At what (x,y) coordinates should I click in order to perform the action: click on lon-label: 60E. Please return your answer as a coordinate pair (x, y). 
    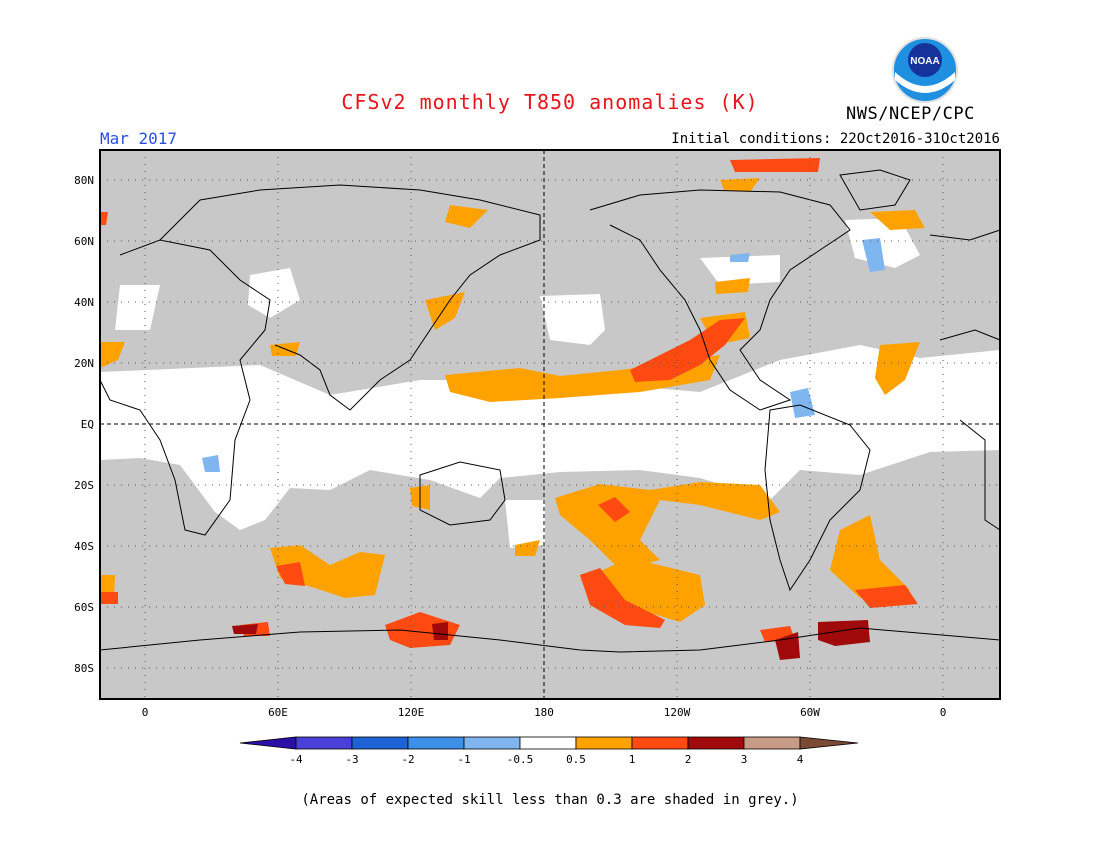
    Looking at the image, I should click on (278, 712).